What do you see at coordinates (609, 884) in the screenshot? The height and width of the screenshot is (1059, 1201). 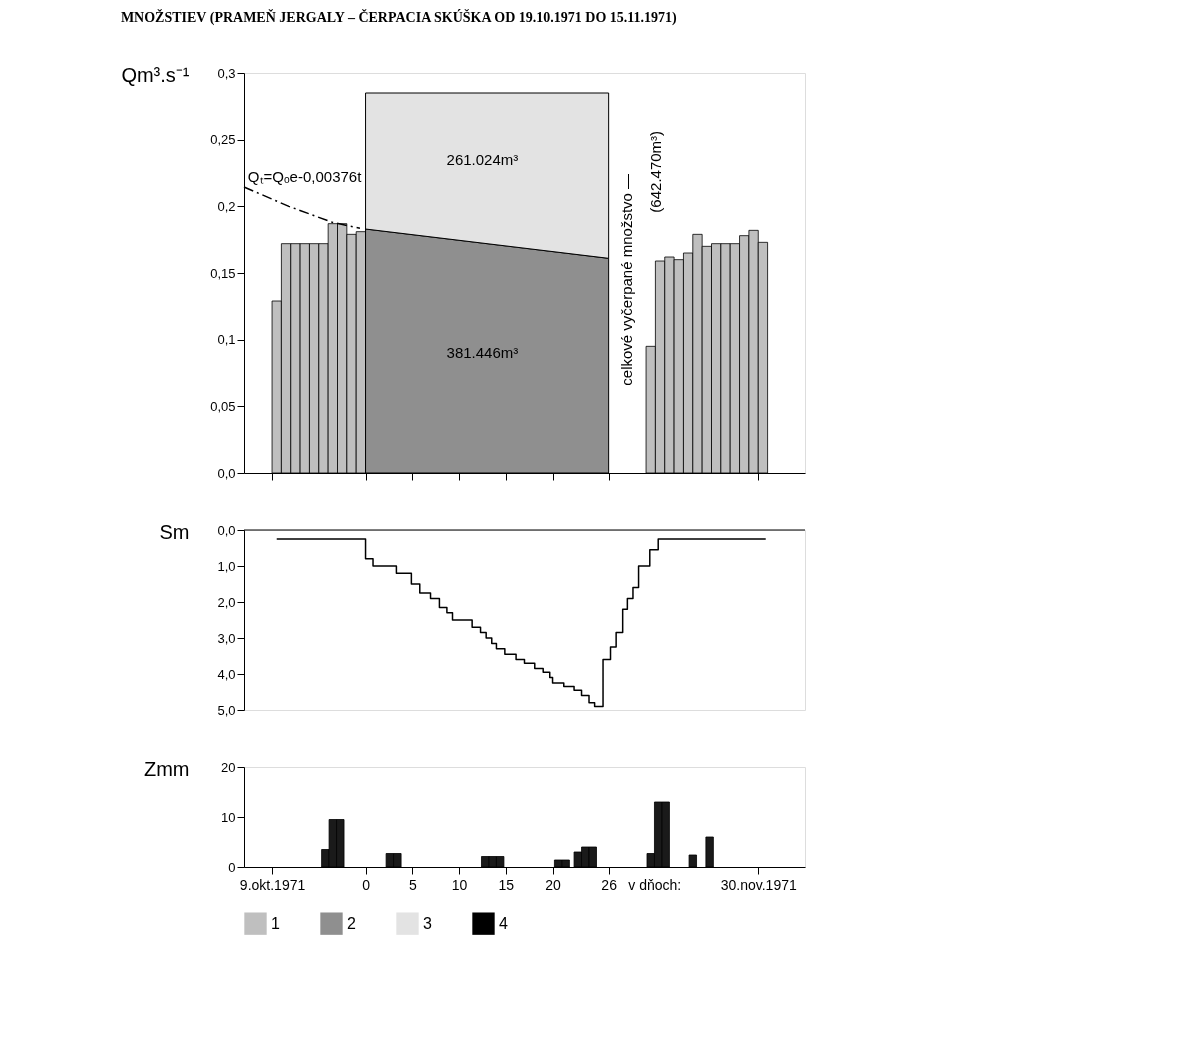 I see `x-tick-label: 26` at bounding box center [609, 884].